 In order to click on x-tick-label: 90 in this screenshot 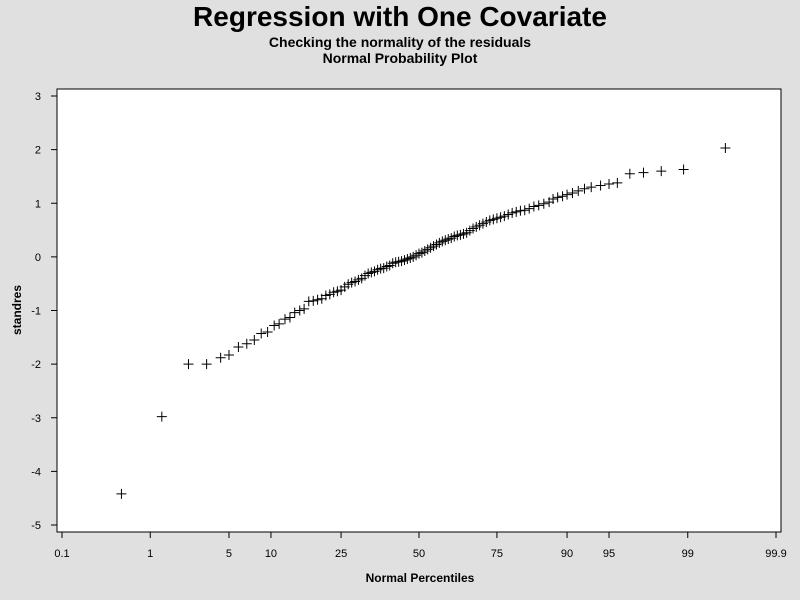, I will do `click(567, 554)`.